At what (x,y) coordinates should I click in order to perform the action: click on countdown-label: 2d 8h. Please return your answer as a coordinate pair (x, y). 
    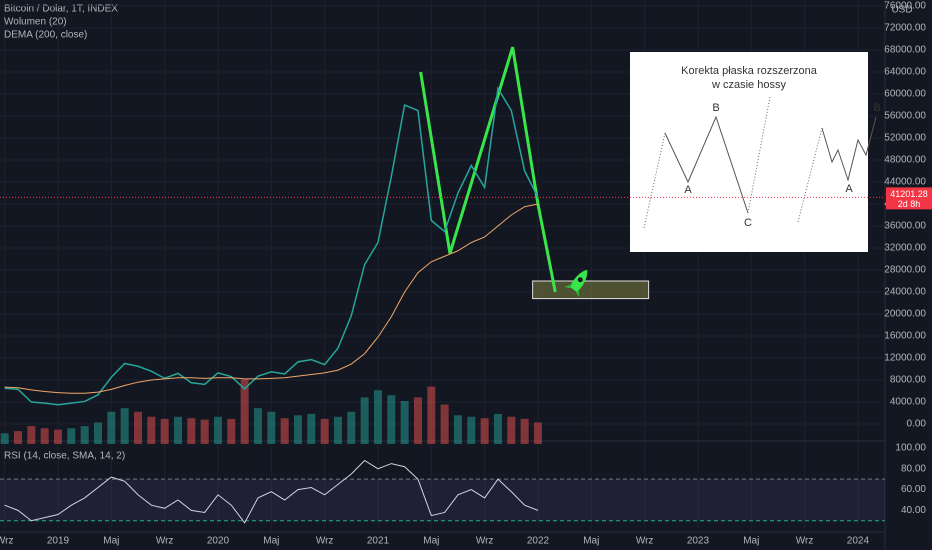
    Looking at the image, I should click on (909, 204).